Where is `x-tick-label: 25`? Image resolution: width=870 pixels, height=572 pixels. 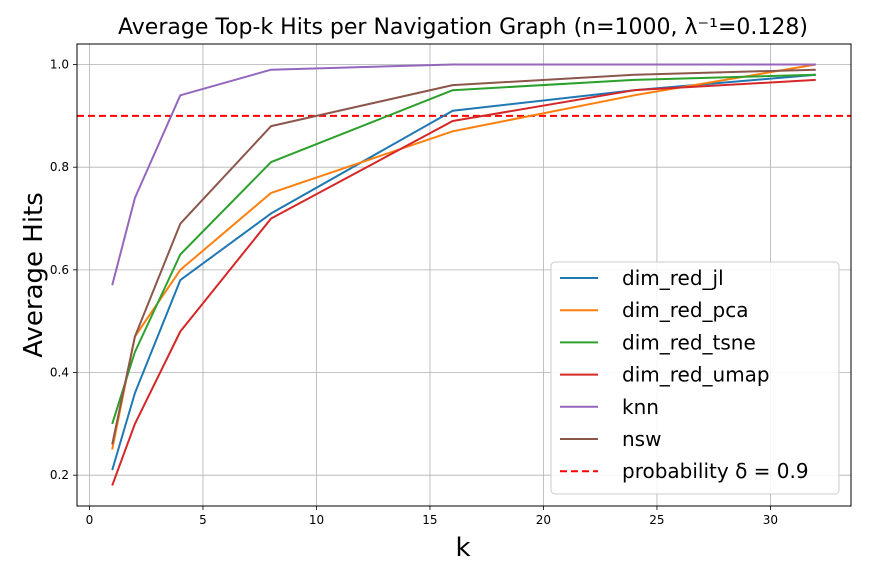 x-tick-label: 25 is located at coordinates (656, 520).